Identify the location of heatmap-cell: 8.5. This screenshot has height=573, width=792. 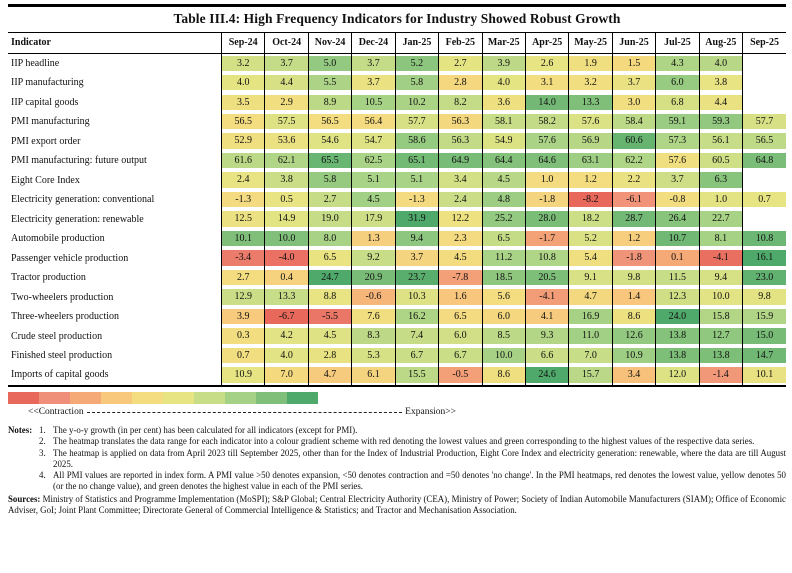
(503, 336).